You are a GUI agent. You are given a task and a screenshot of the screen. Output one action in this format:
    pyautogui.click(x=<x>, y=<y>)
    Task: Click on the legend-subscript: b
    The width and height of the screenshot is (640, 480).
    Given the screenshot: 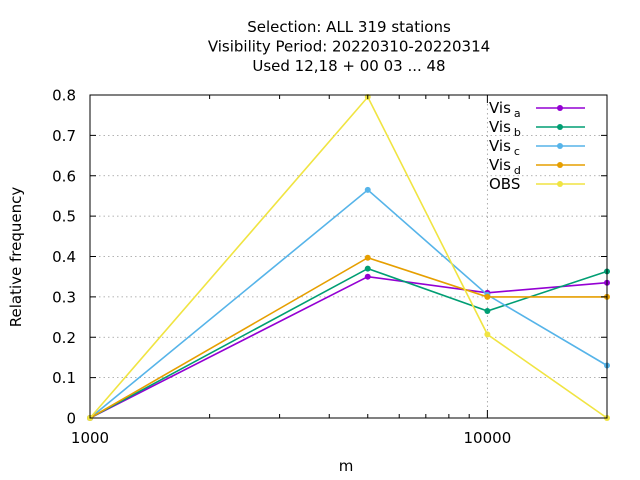 What is the action you would take?
    pyautogui.click(x=517, y=132)
    